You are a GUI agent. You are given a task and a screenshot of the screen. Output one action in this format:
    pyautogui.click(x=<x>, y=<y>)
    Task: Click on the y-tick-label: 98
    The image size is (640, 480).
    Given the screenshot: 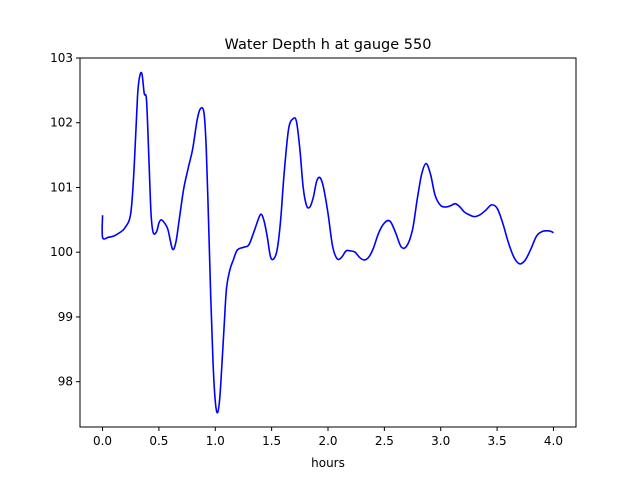 What is the action you would take?
    pyautogui.click(x=65, y=382)
    